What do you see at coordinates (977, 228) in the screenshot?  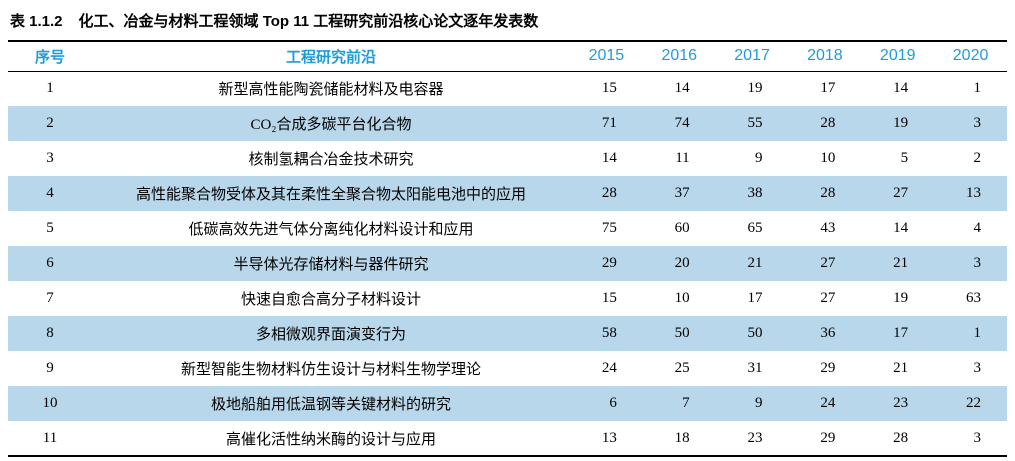 I see `paper-count: 4` at bounding box center [977, 228].